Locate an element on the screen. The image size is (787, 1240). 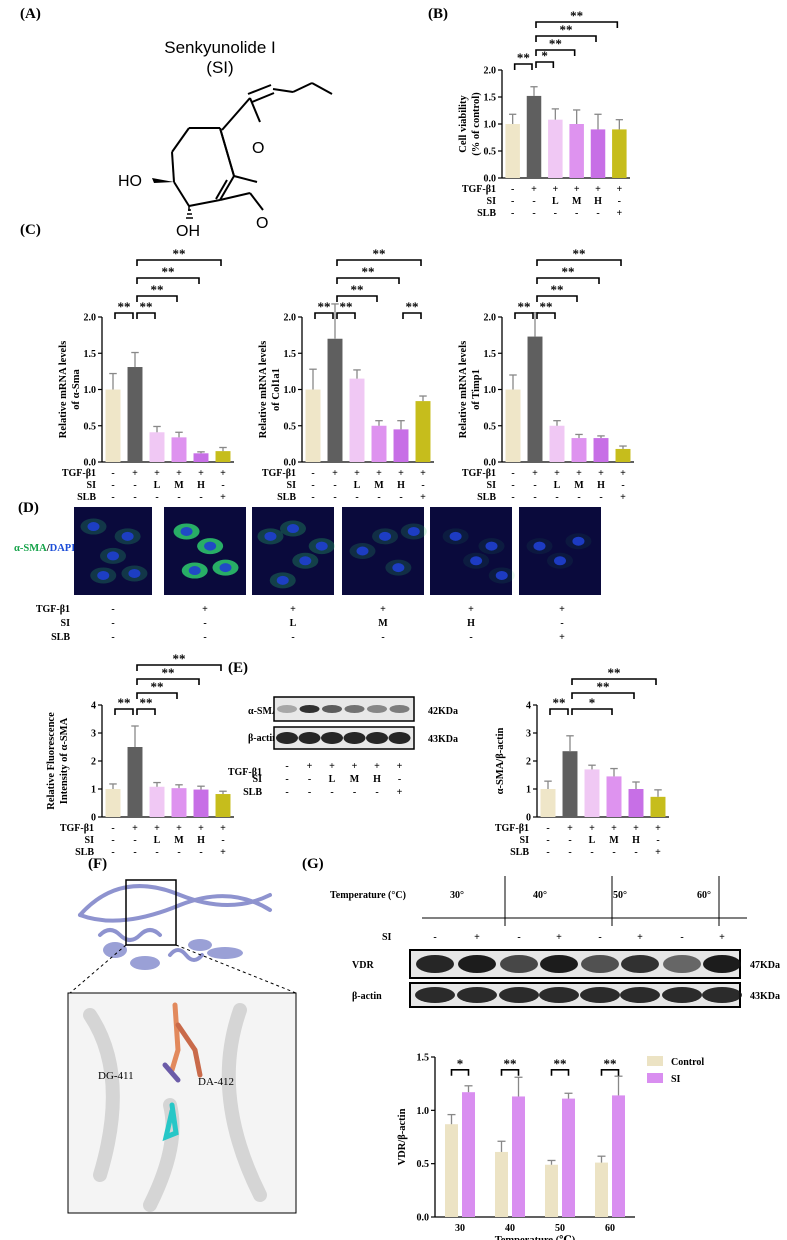
y-axis-label: Relative mRNA levels is located at coordinates (263, 389).